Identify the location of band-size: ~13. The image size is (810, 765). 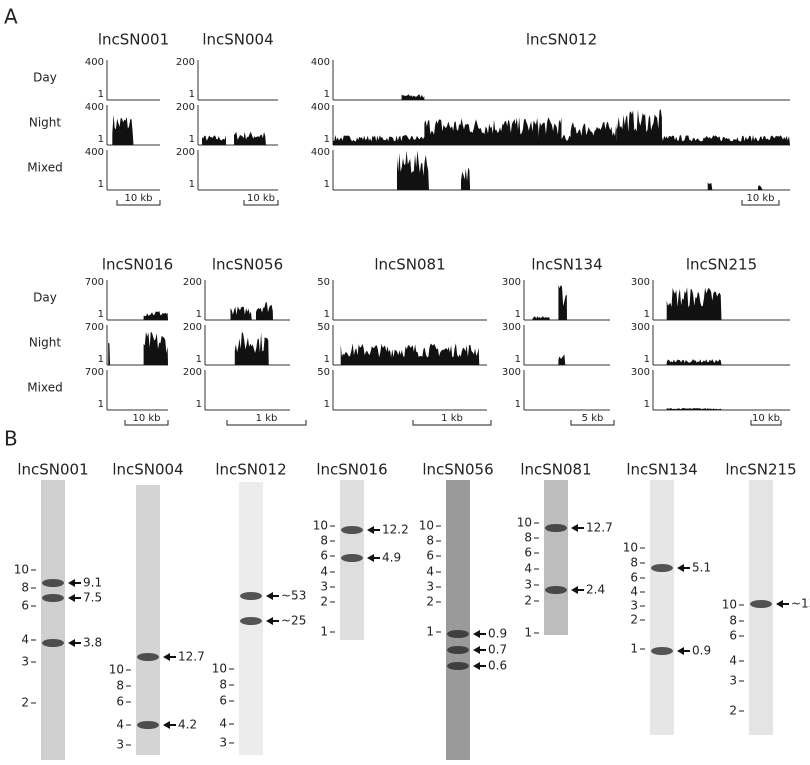
(800, 604).